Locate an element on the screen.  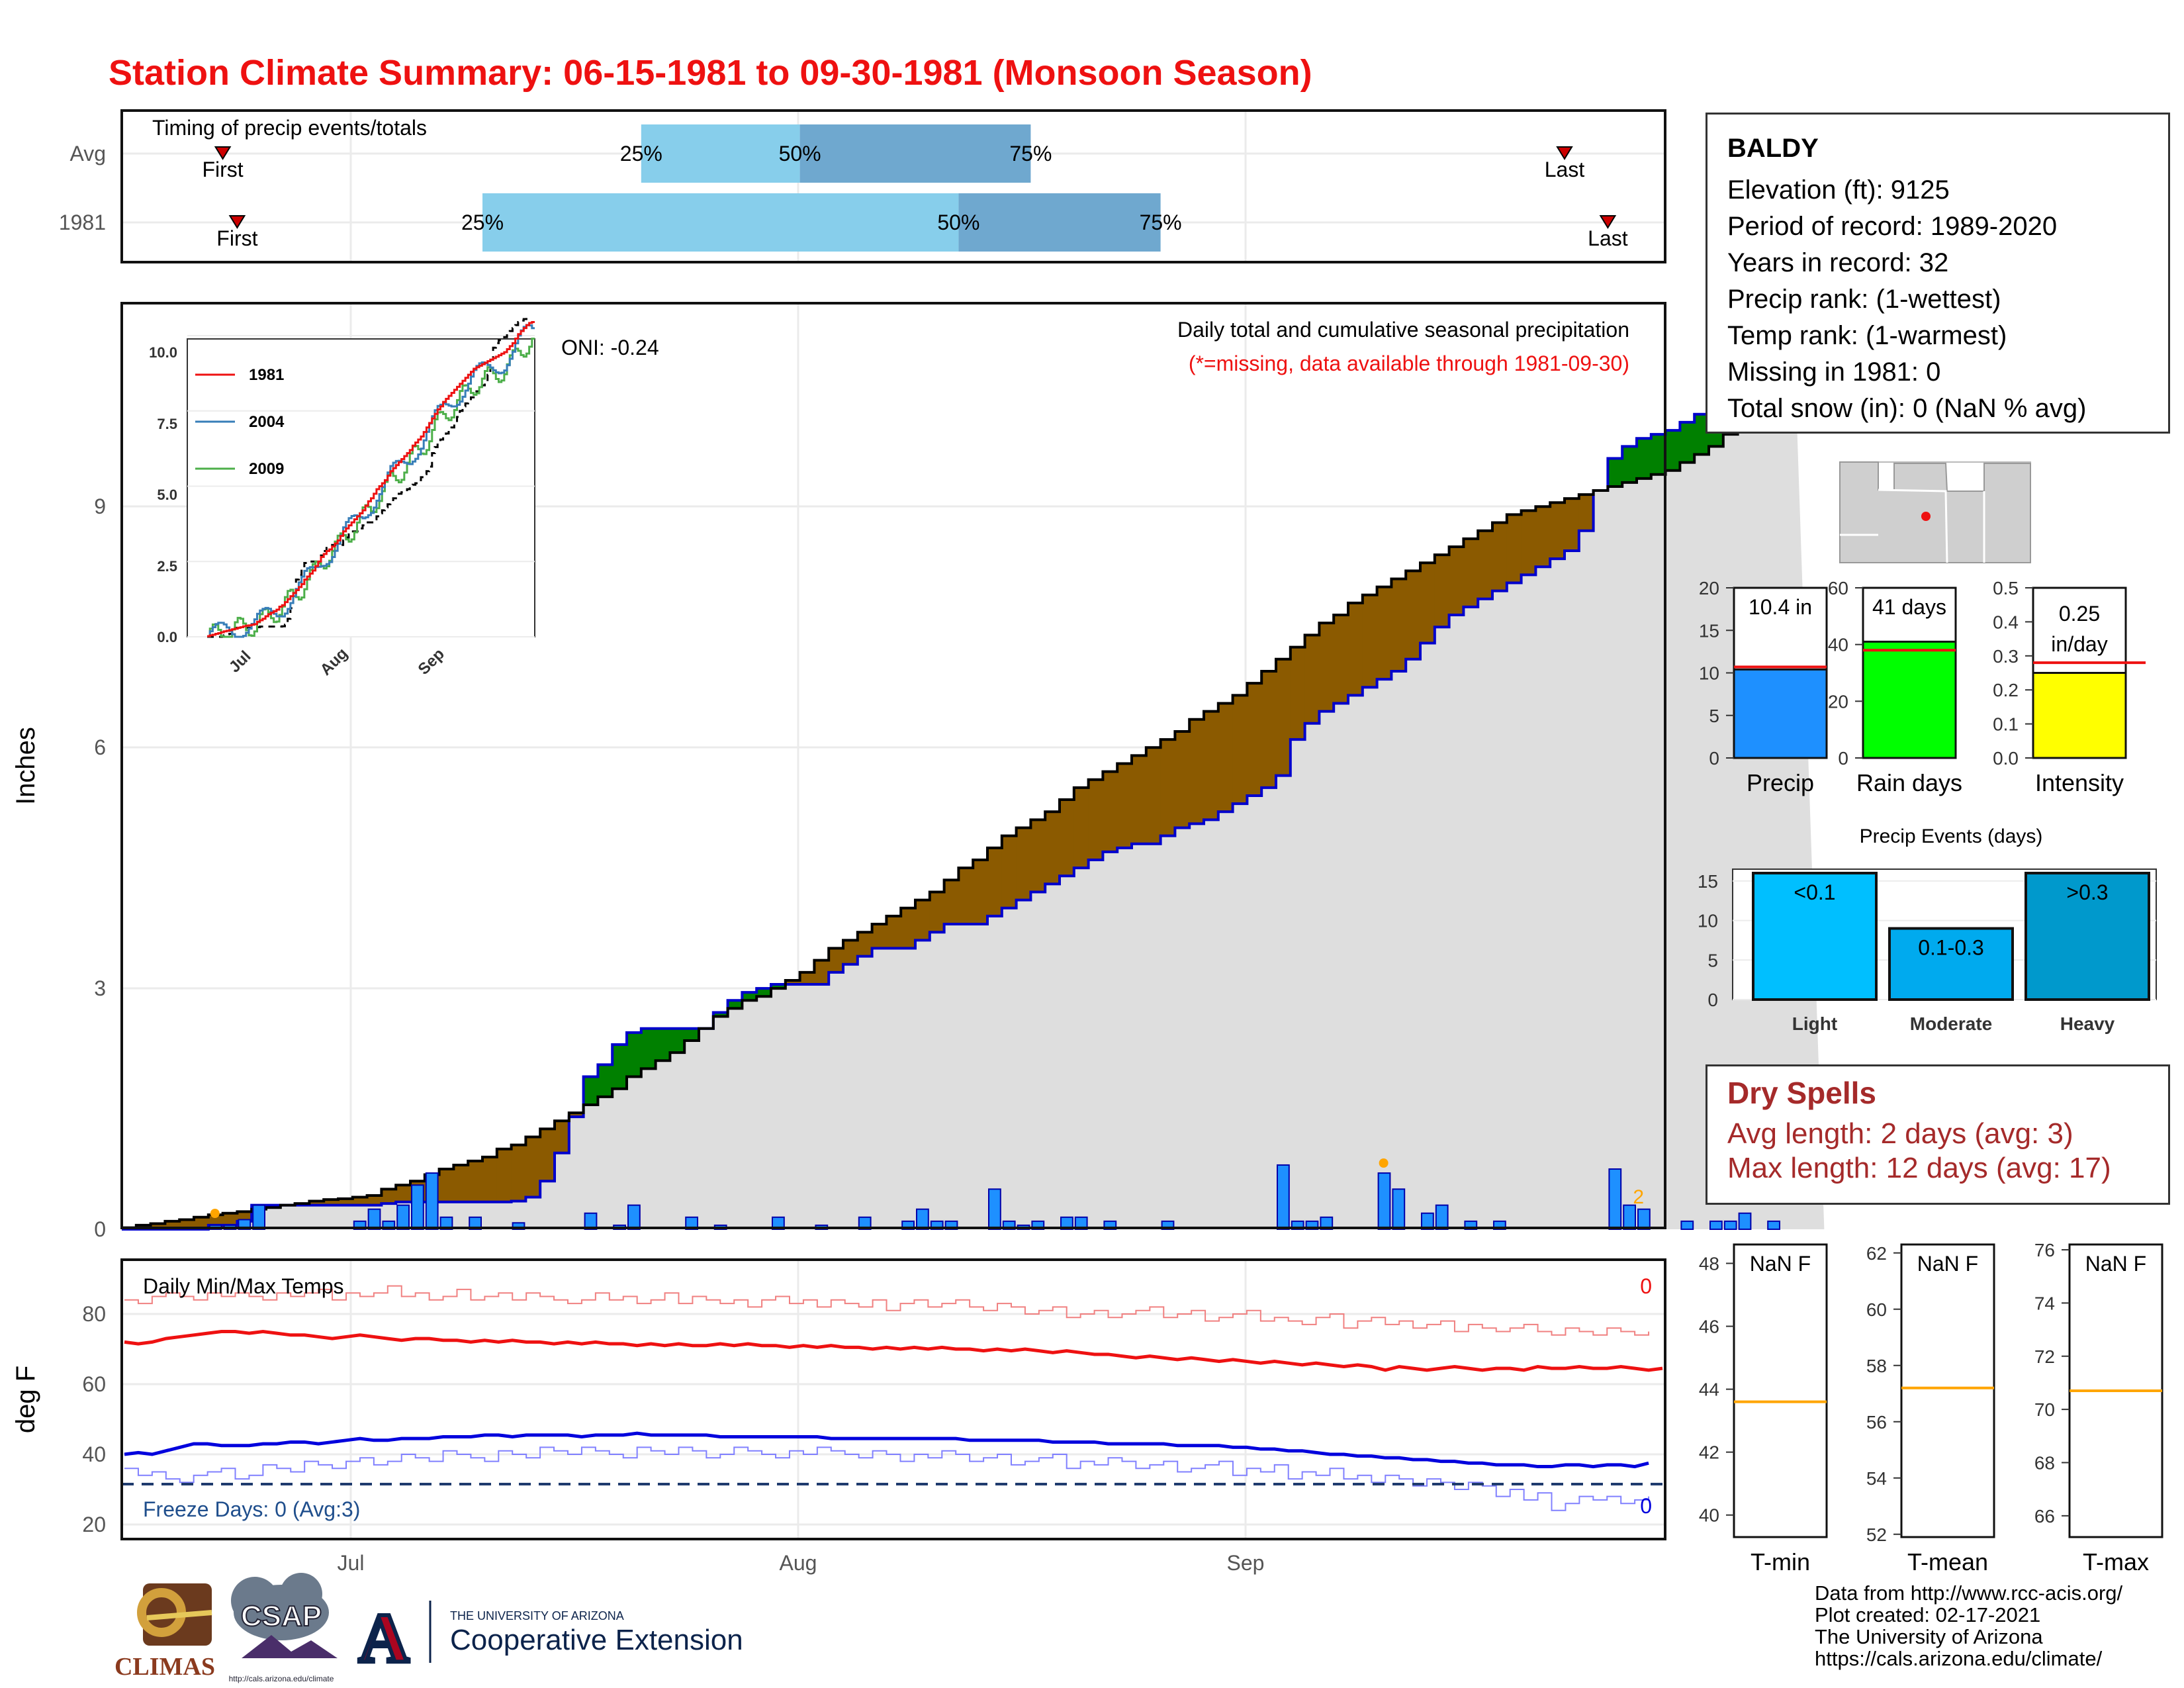
temp-box-tick: 54 is located at coordinates (1877, 1478).